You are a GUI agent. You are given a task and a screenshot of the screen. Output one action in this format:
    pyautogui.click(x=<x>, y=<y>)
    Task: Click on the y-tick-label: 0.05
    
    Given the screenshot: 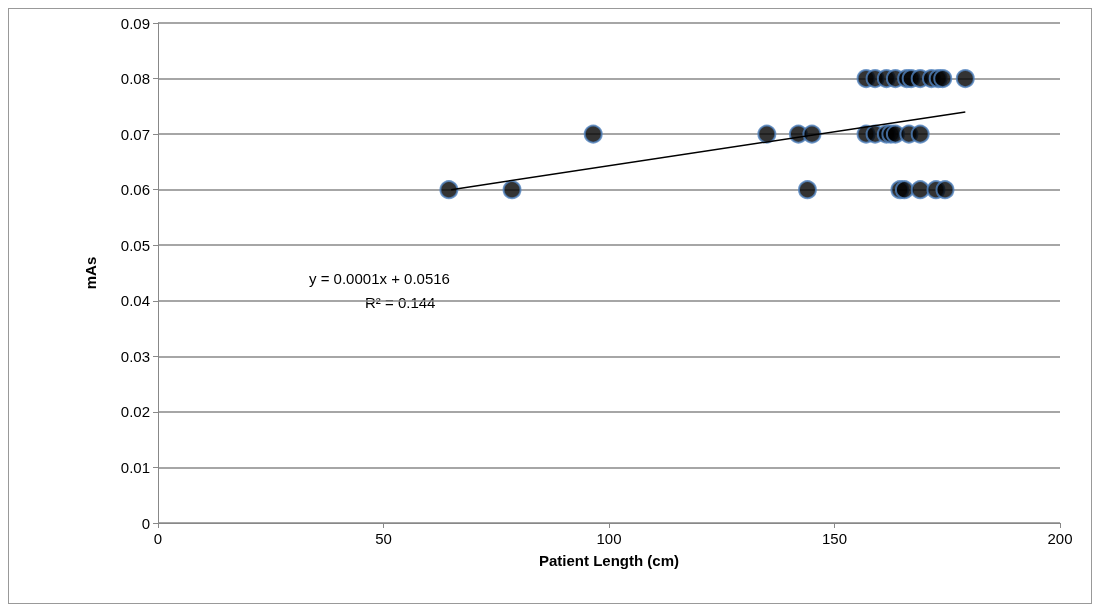 What is the action you would take?
    pyautogui.click(x=135, y=245)
    